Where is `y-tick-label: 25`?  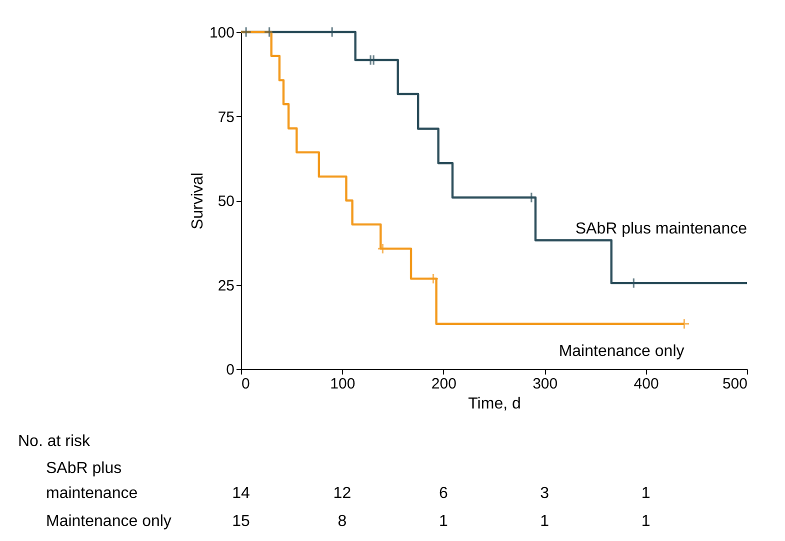
y-tick-label: 25 is located at coordinates (226, 285).